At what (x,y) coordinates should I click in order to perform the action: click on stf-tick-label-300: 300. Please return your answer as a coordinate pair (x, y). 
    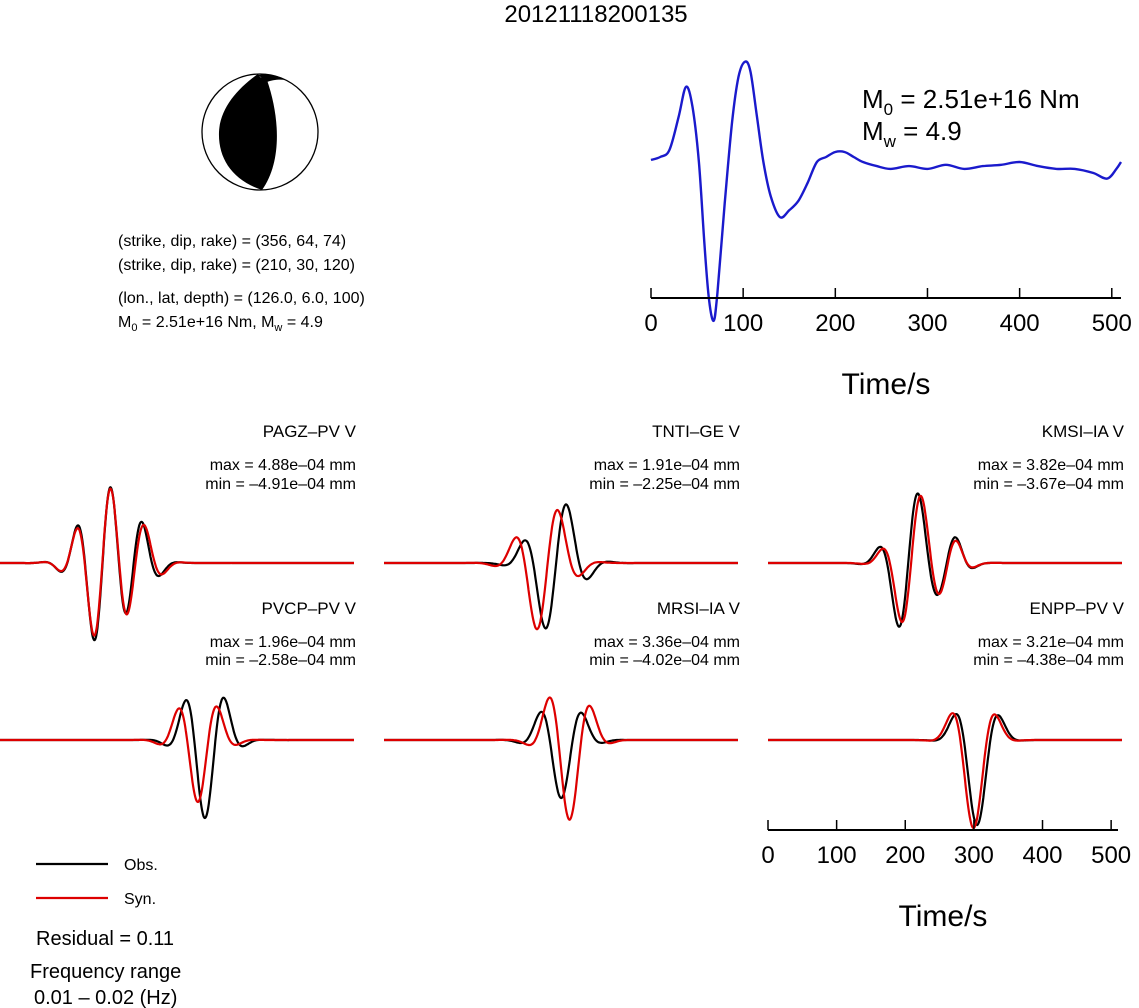
    Looking at the image, I should click on (927, 323).